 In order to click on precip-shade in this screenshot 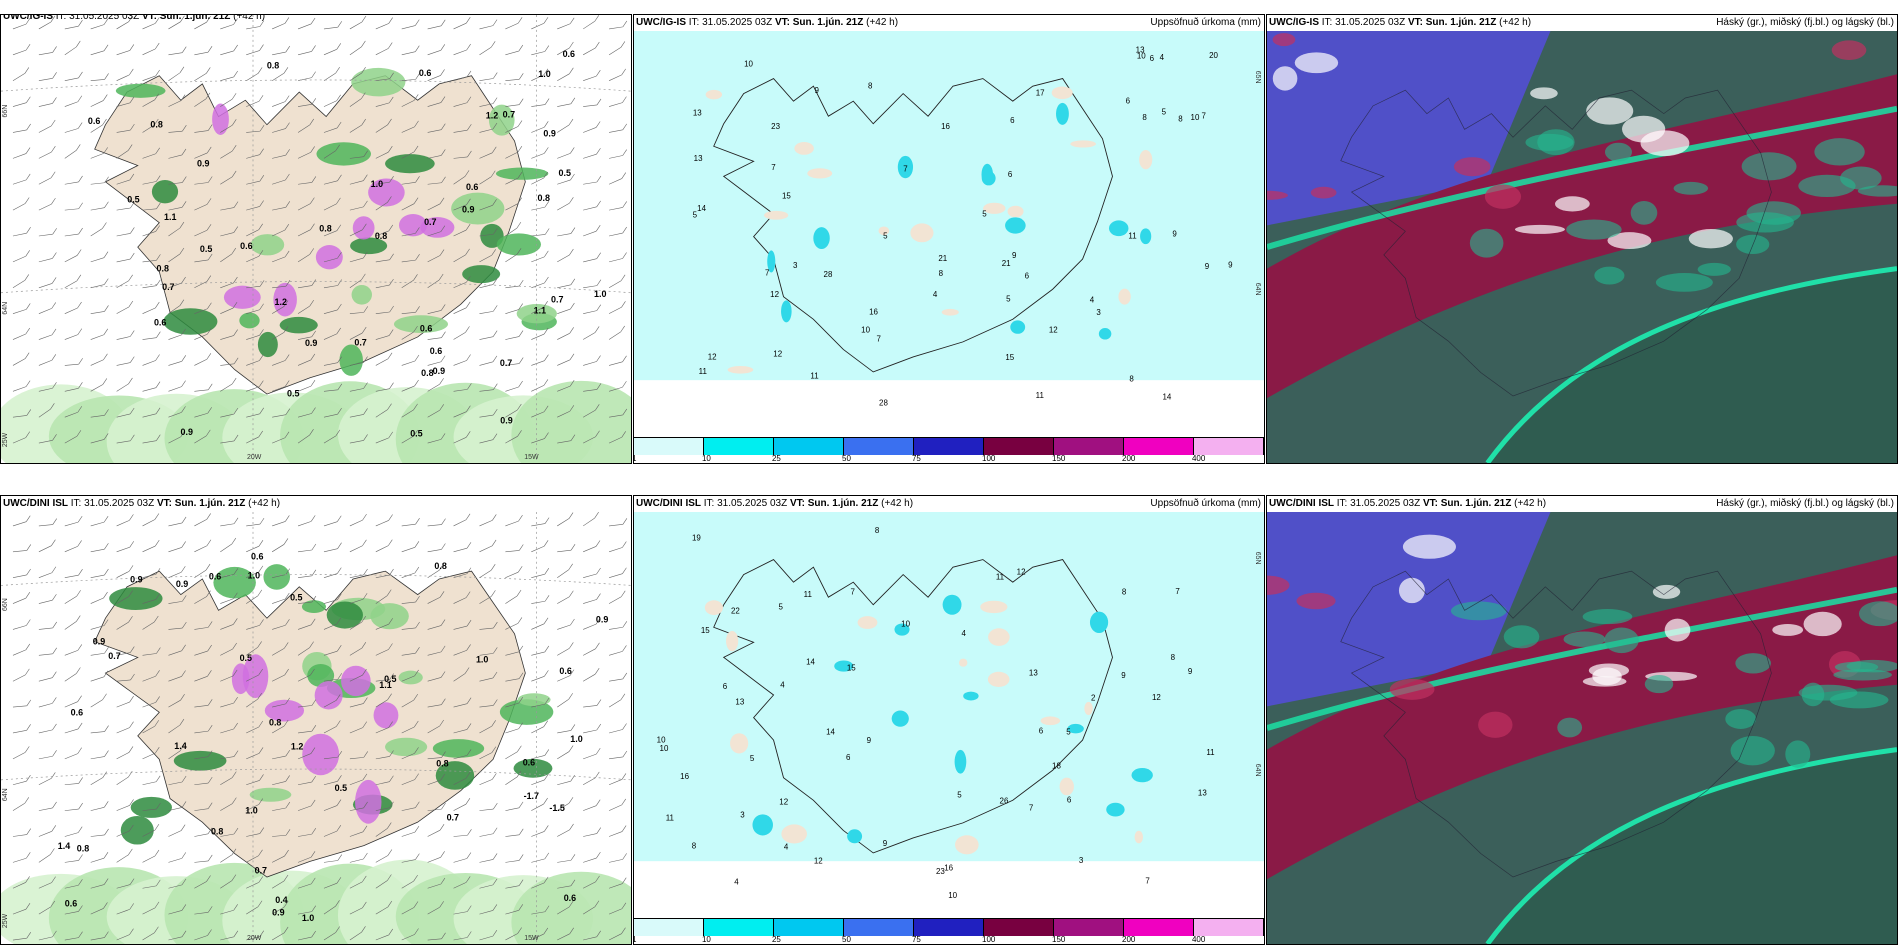, I will do `click(900, 718)`.